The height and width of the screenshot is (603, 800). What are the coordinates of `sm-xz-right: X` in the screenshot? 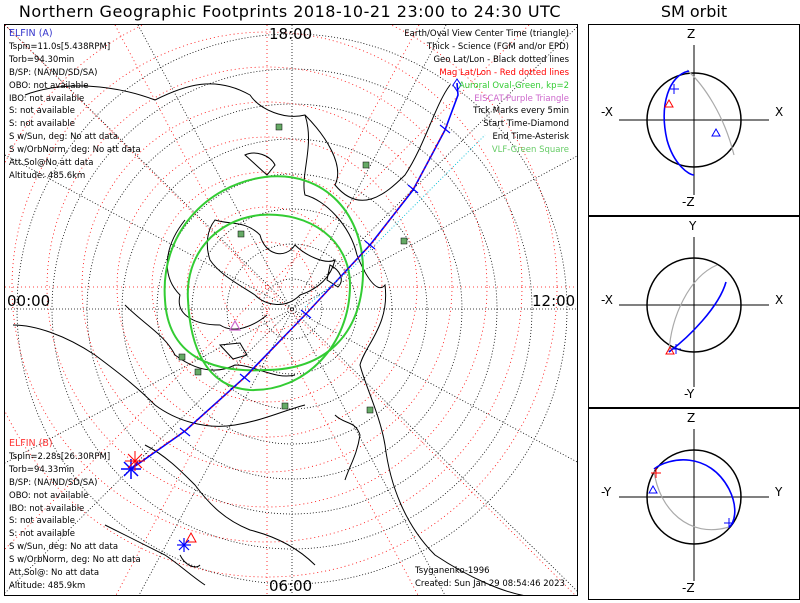 It's located at (779, 112).